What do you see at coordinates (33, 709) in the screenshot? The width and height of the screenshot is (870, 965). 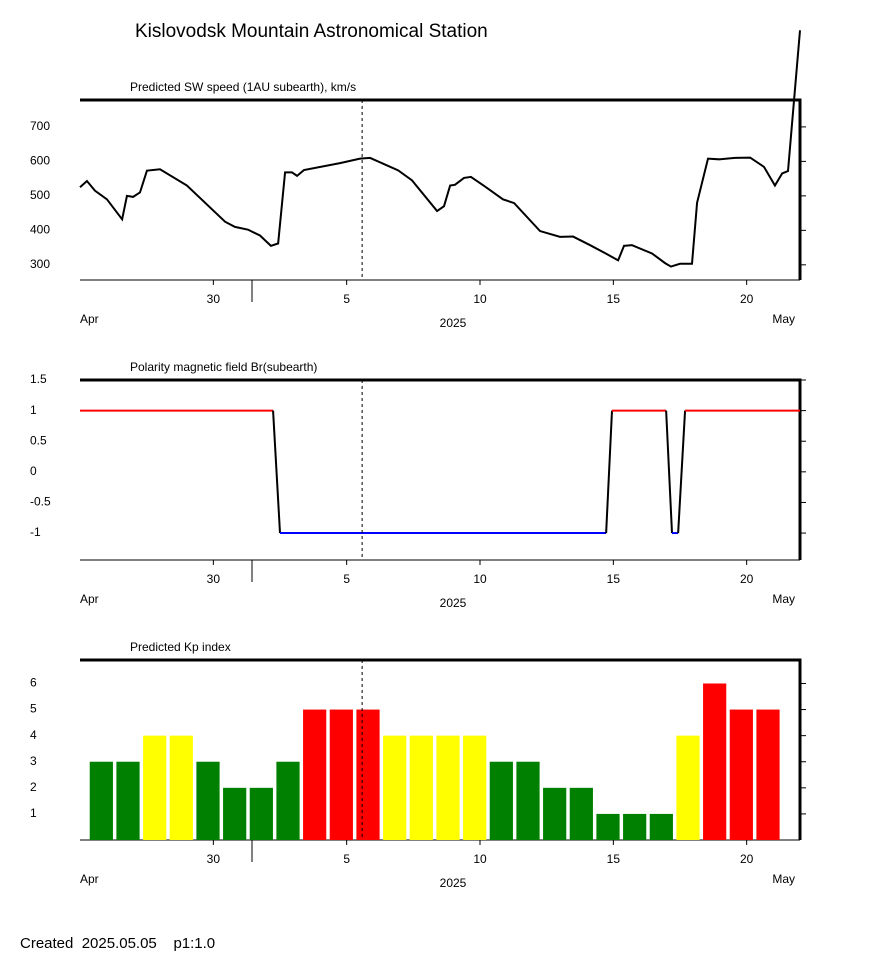 I see `y-tick-label: 5` at bounding box center [33, 709].